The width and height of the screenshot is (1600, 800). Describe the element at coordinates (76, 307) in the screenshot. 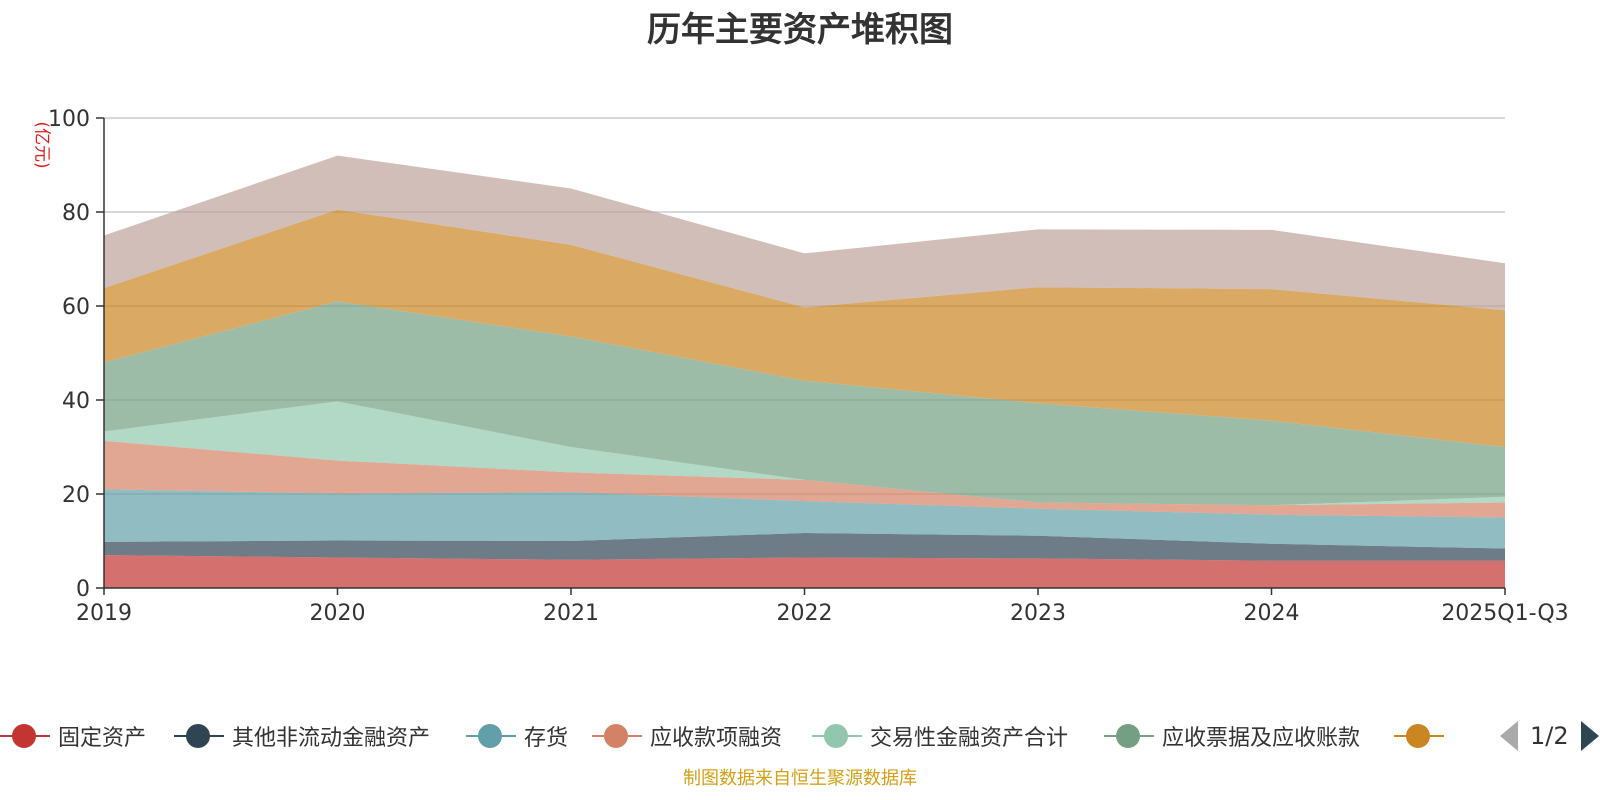

I see `y-tick-label: 60` at that location.